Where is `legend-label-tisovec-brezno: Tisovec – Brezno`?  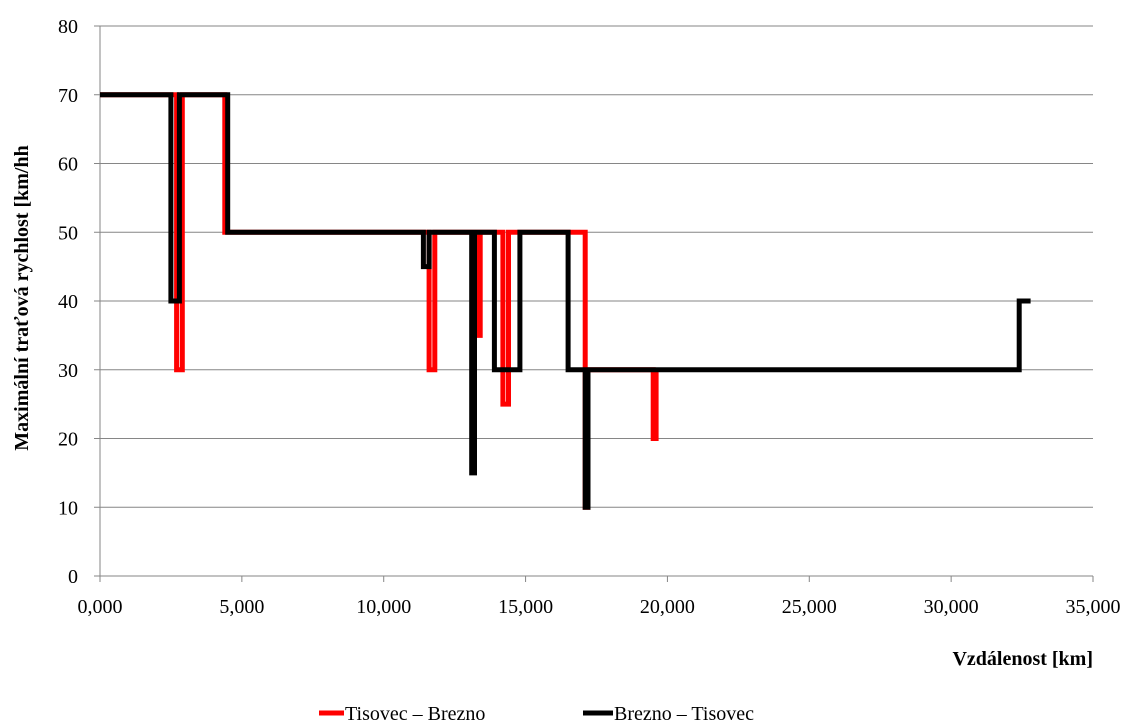 legend-label-tisovec-brezno: Tisovec – Brezno is located at coordinates (415, 712).